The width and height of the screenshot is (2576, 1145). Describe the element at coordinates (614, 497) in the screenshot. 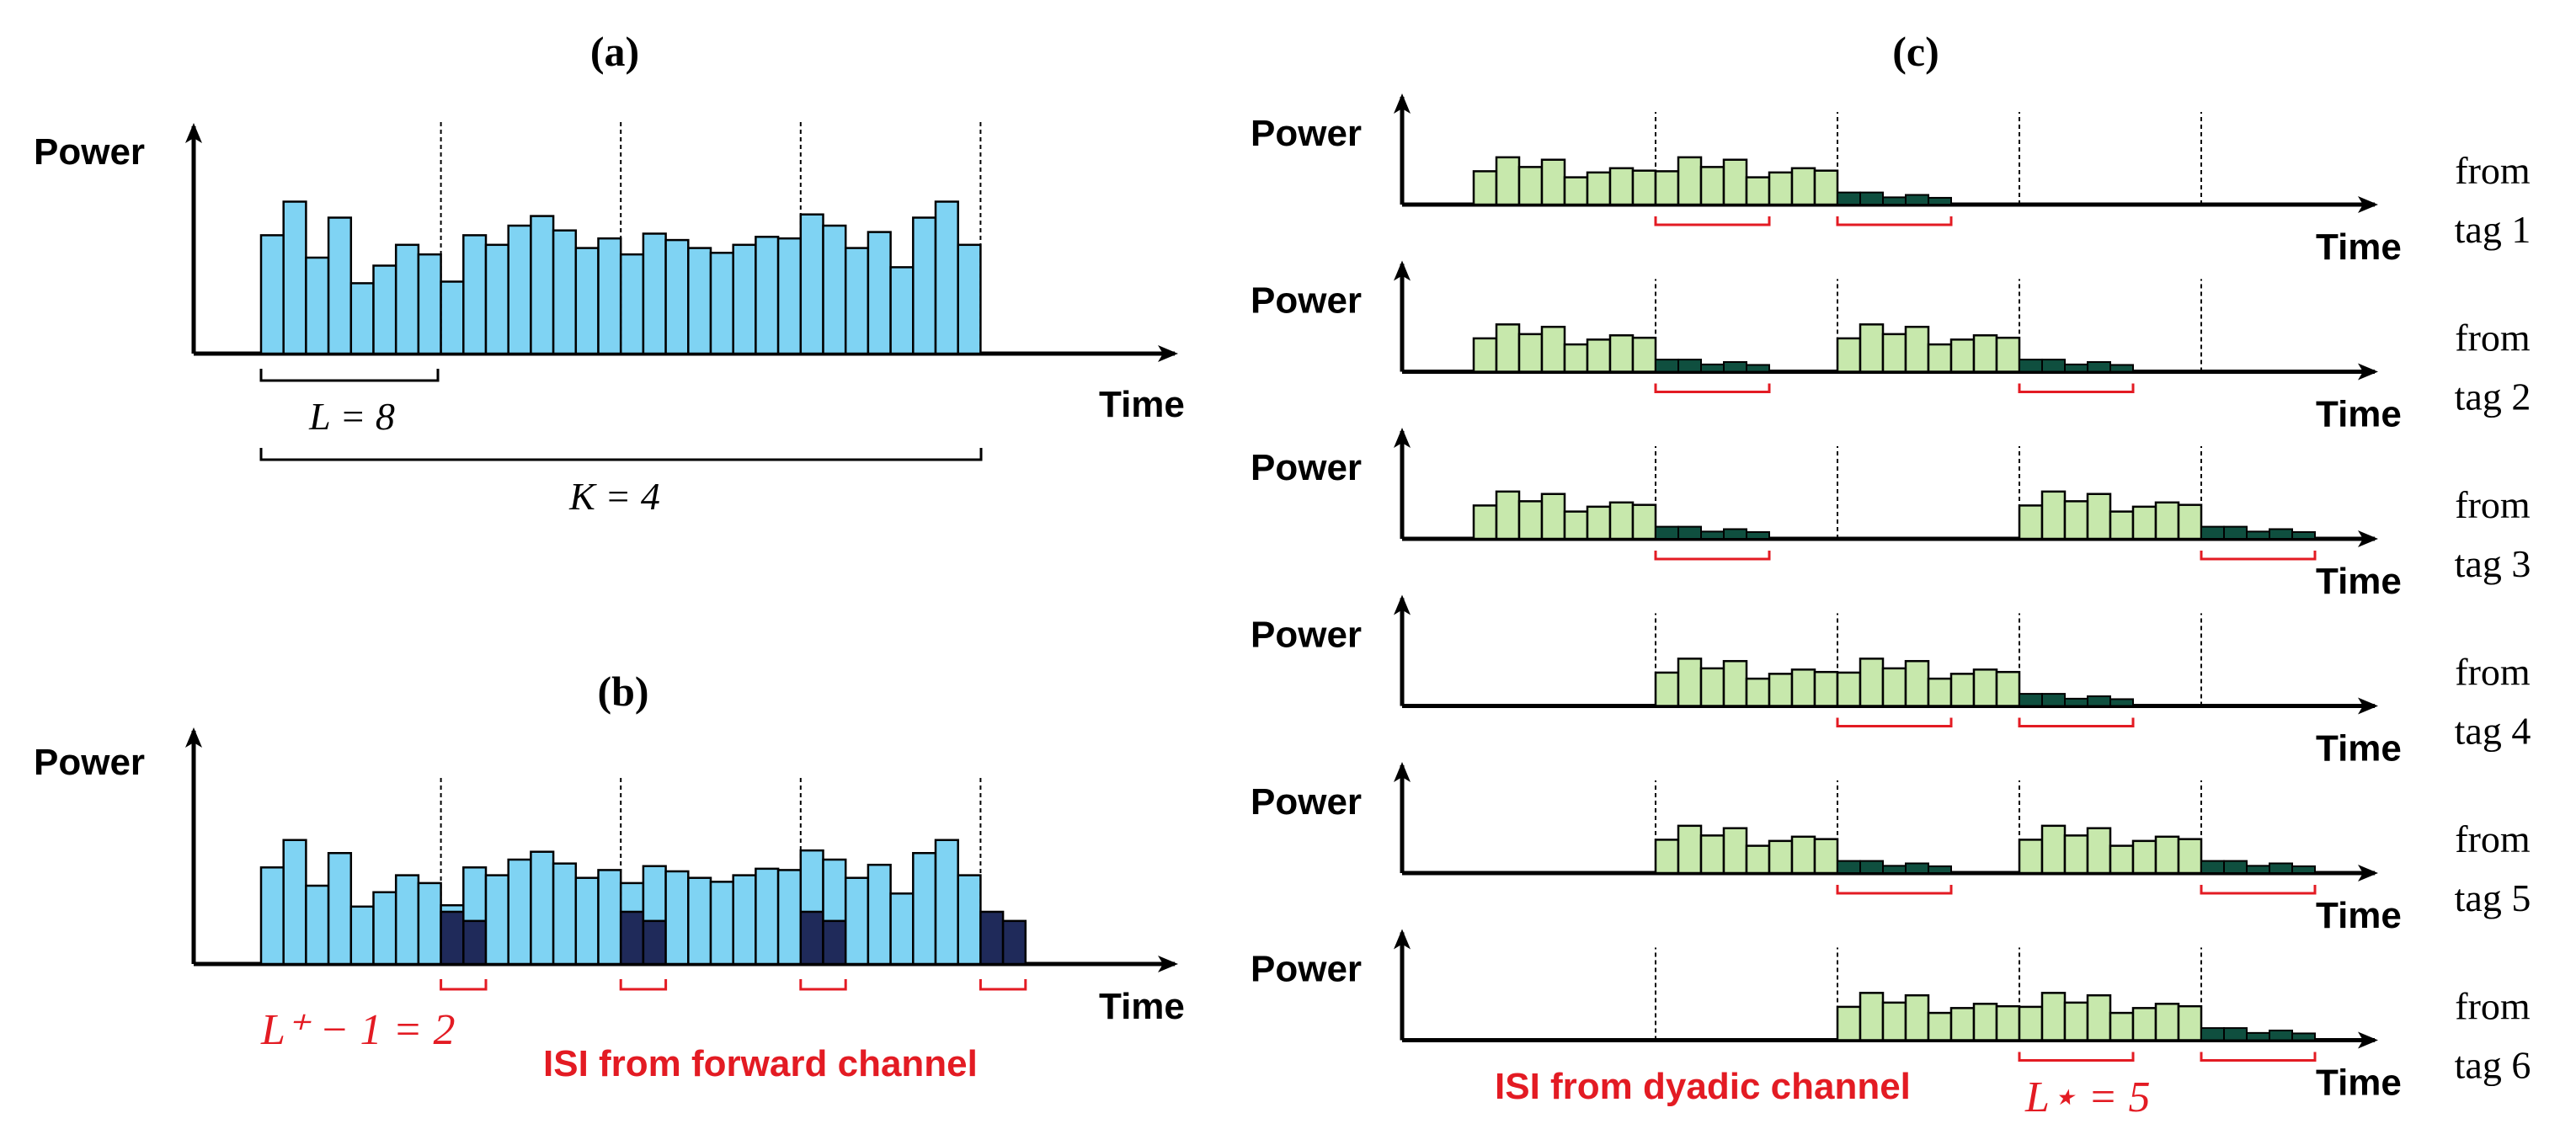

I see `panel-a-label-k: K = 4` at that location.